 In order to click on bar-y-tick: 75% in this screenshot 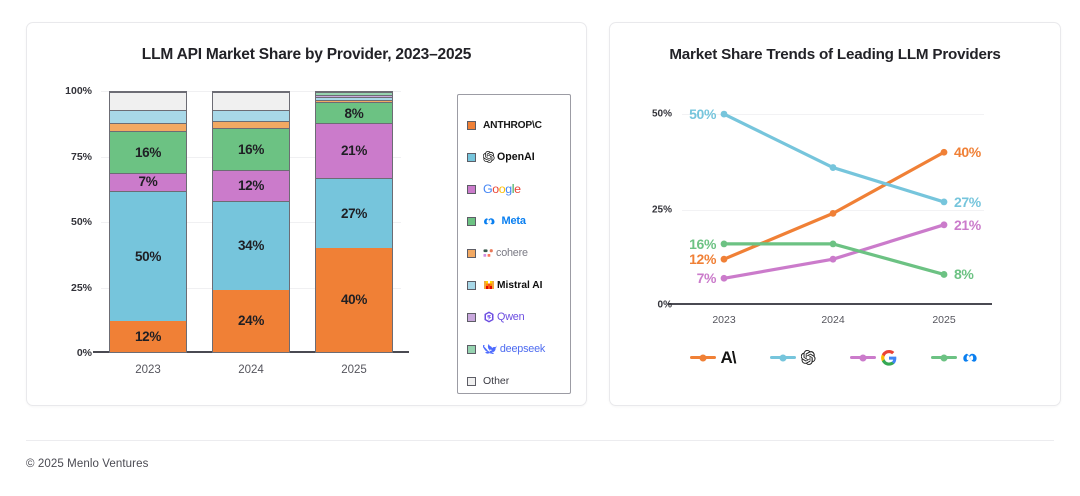, I will do `click(81, 156)`.